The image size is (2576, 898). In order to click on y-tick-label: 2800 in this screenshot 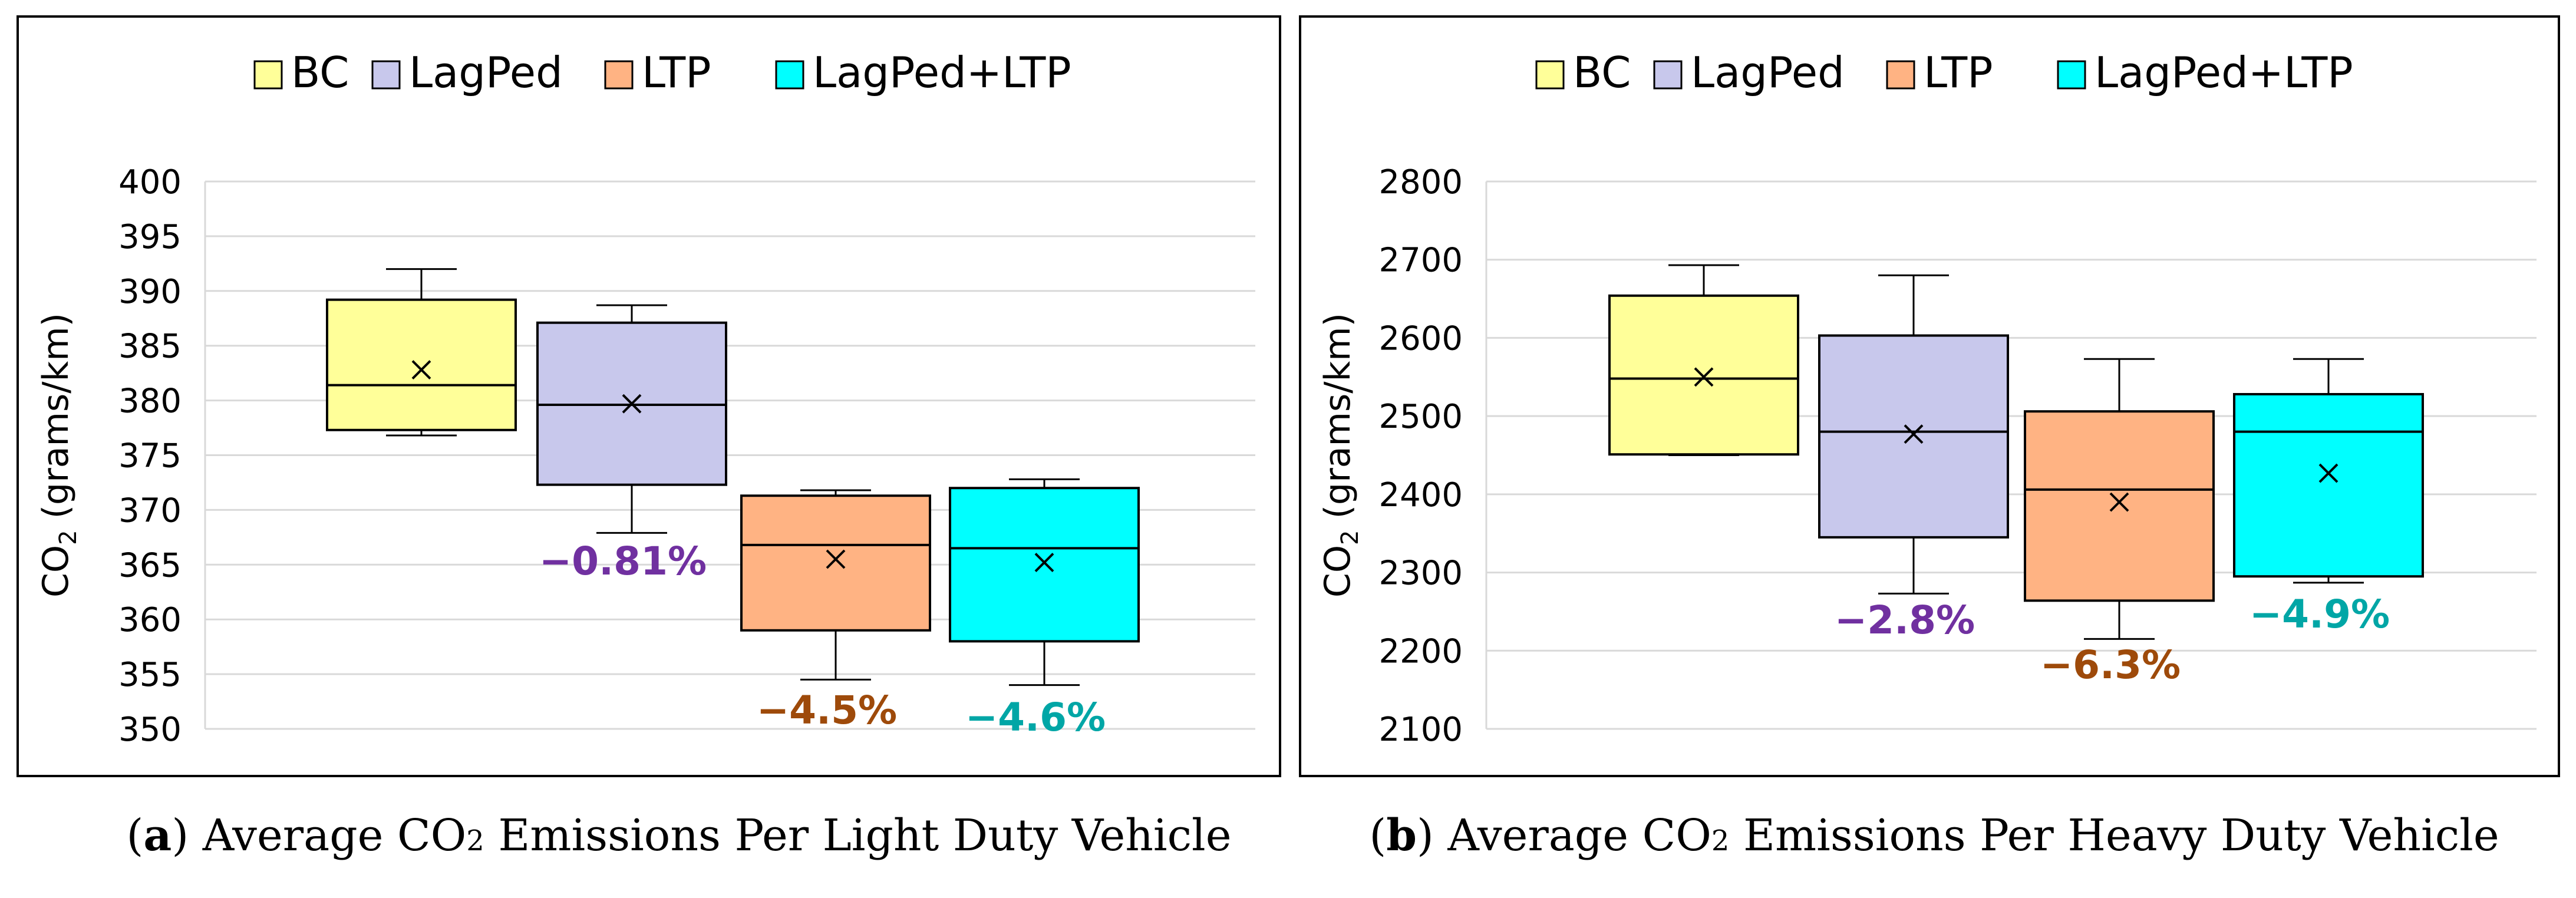, I will do `click(1420, 182)`.